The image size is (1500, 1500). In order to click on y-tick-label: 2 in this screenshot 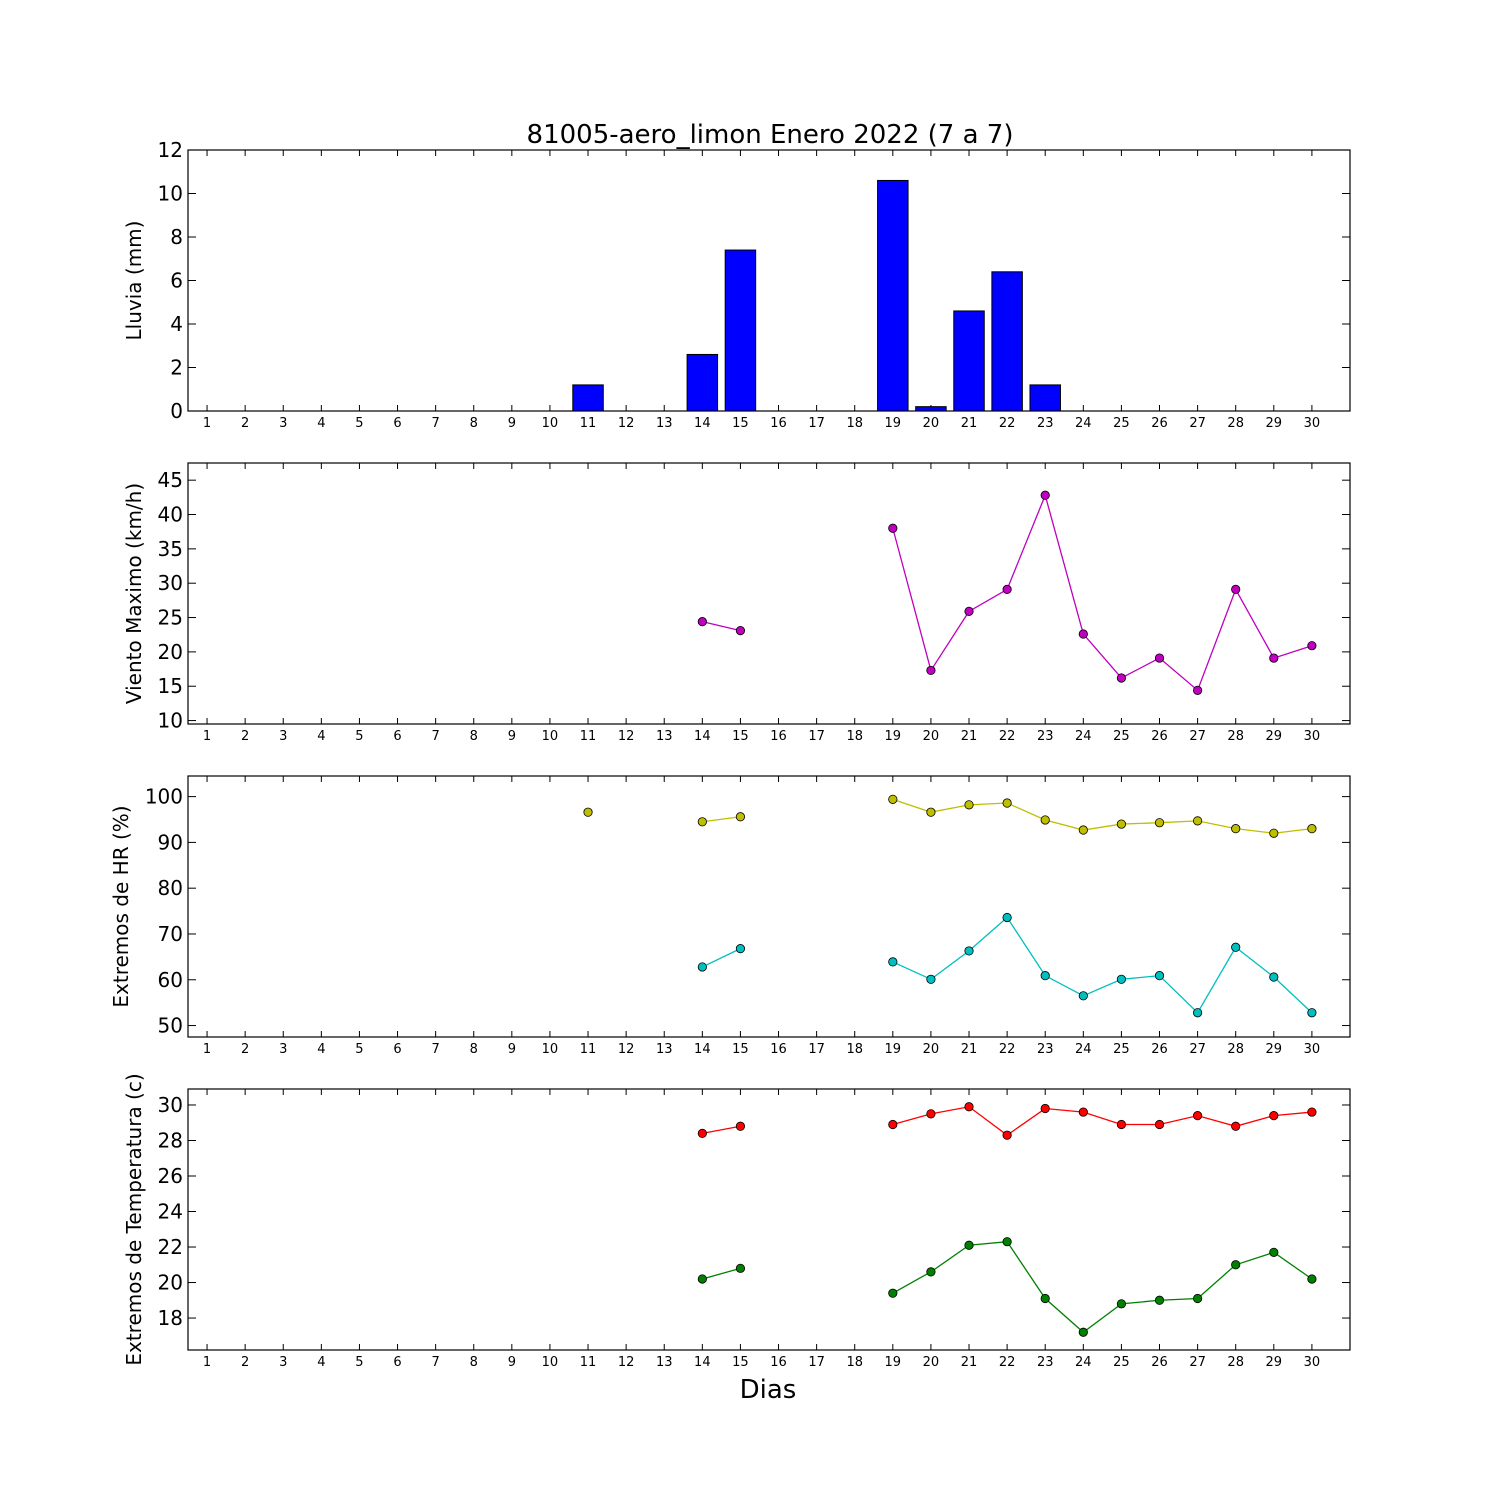, I will do `click(176, 368)`.